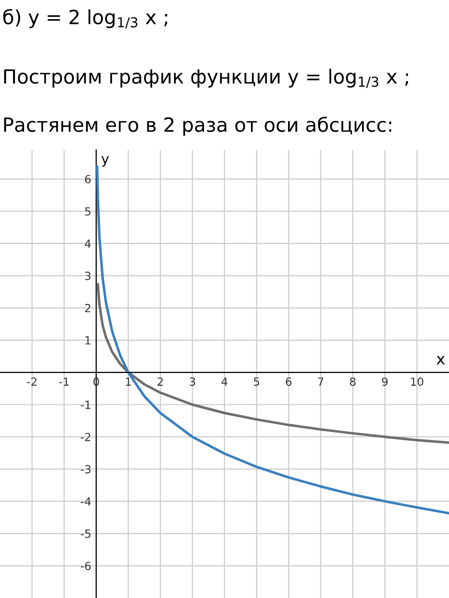  What do you see at coordinates (85, 437) in the screenshot?
I see `y-tick-label: -2` at bounding box center [85, 437].